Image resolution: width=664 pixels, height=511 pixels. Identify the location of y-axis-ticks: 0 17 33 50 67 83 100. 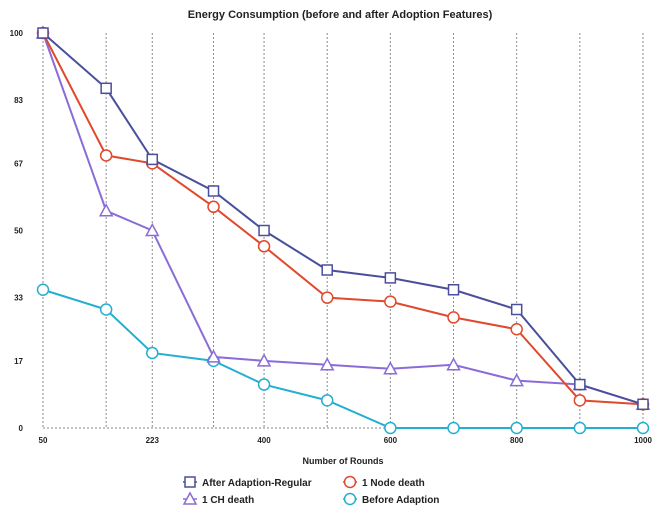
(17, 231).